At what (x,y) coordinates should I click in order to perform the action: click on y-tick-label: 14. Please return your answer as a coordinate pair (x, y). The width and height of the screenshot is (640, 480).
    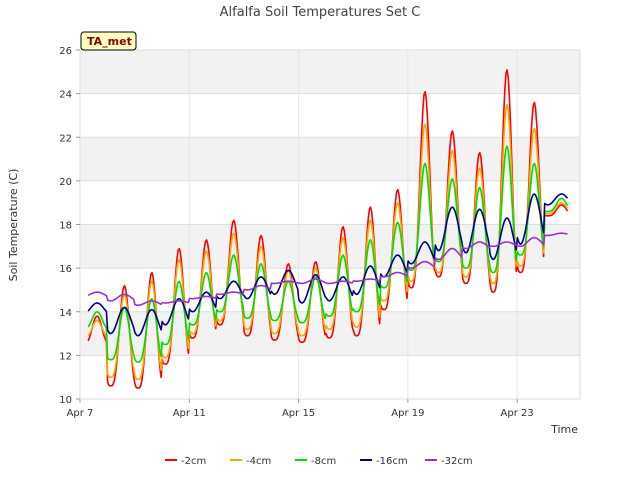
    Looking at the image, I should click on (65, 313).